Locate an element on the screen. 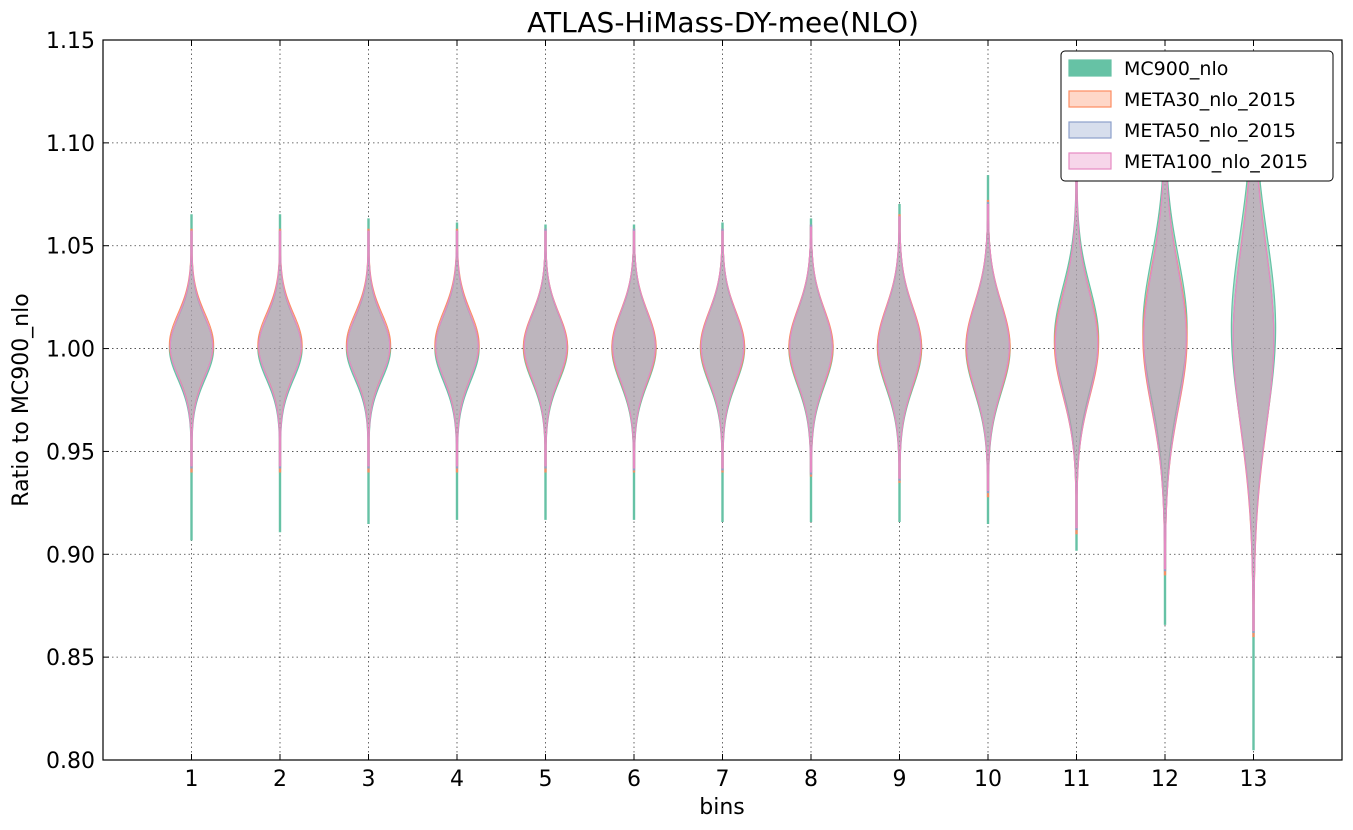  x-tick-label: 12 is located at coordinates (1165, 779).